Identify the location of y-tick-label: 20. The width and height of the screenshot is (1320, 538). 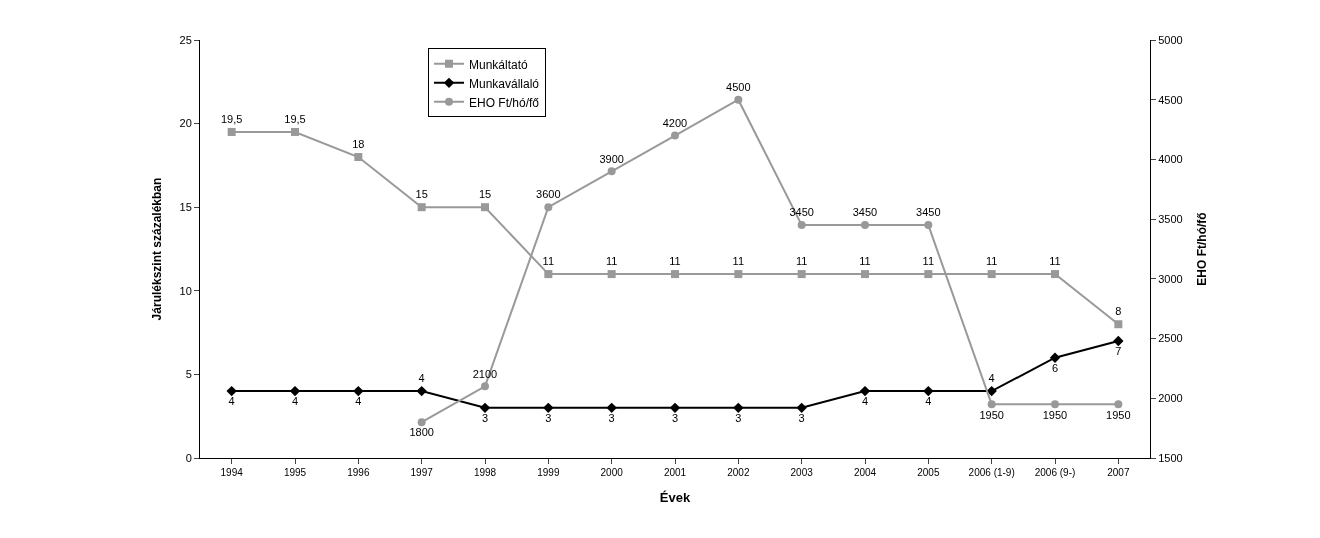
(185, 123).